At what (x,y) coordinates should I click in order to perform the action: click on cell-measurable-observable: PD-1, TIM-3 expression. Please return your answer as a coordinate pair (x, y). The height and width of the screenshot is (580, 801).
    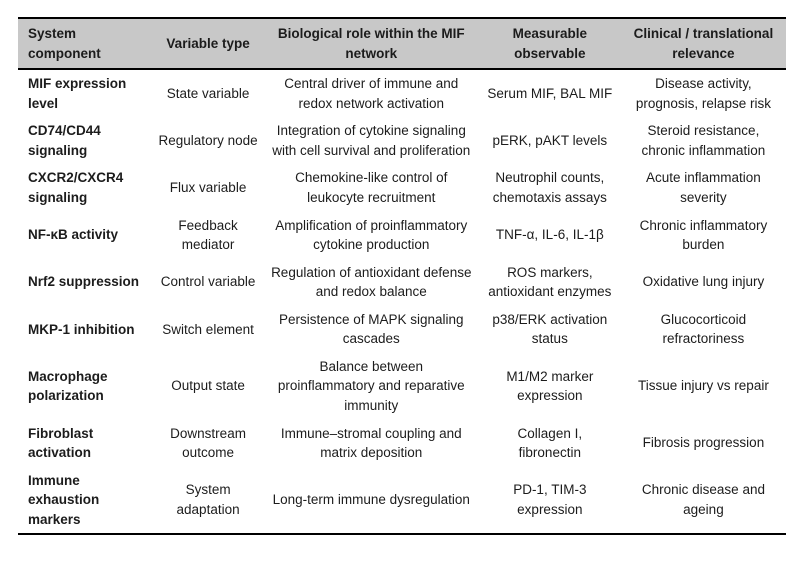
    Looking at the image, I should click on (550, 500).